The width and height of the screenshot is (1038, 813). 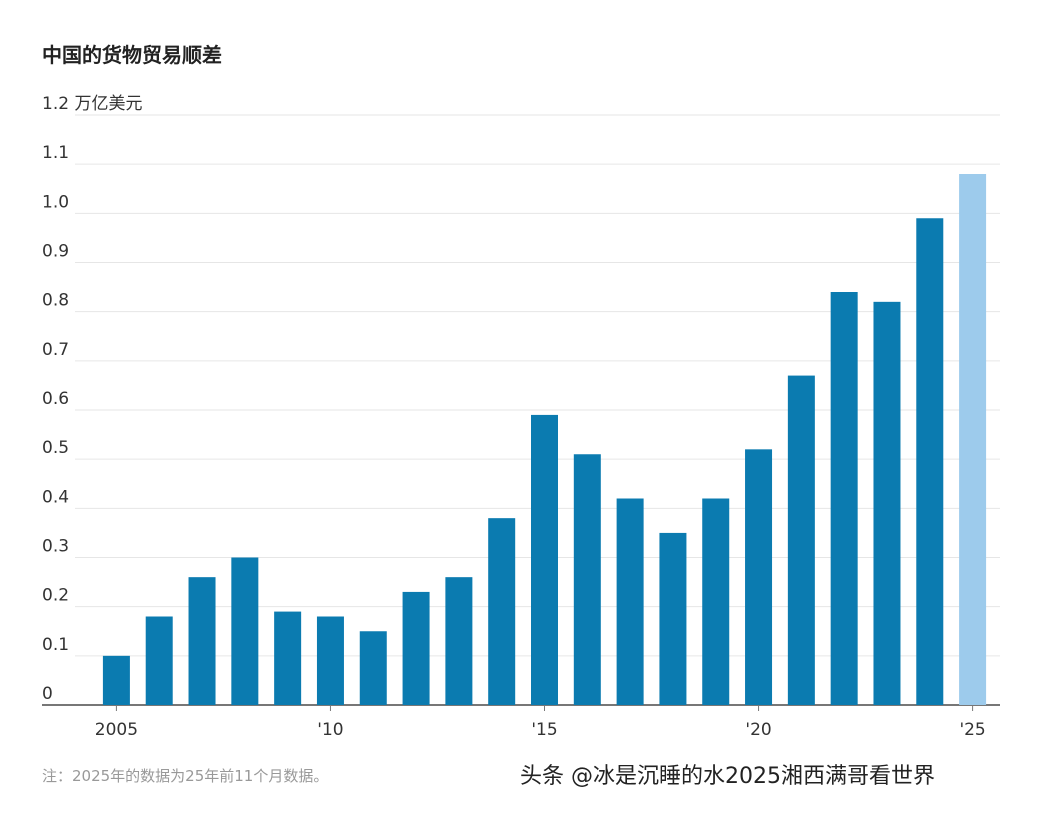 What do you see at coordinates (727, 776) in the screenshot?
I see `watermark: 头条 @冰是沉睡的水2025湘西满哥看世界` at bounding box center [727, 776].